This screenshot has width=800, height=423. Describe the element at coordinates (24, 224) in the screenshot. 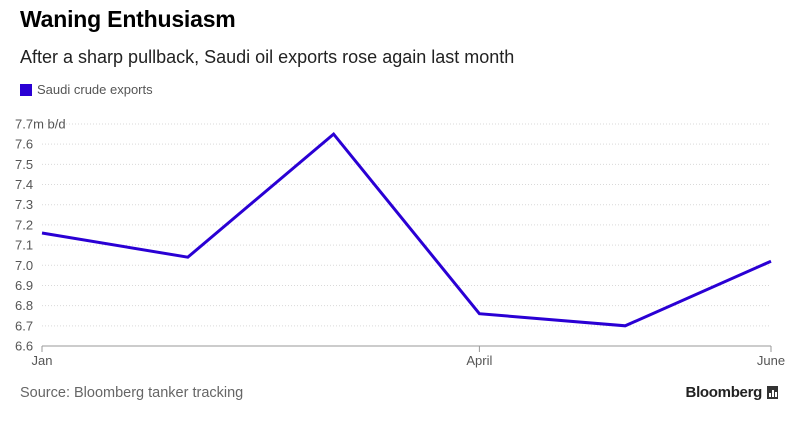

I see `y-tick-label: 7.2` at that location.